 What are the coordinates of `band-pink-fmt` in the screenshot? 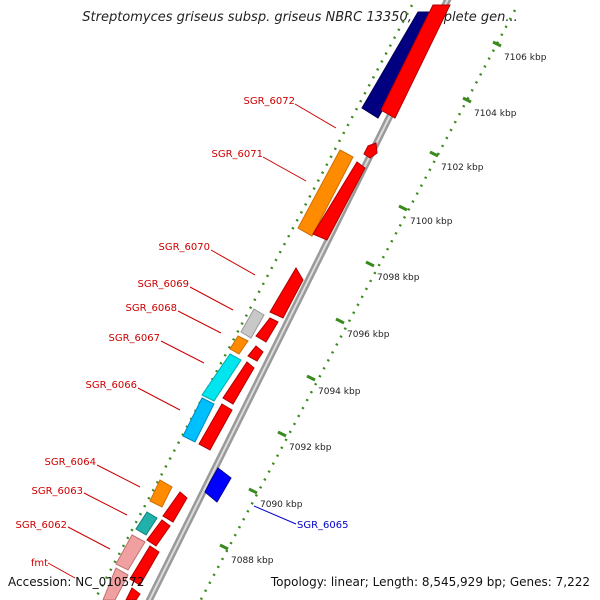 It's located at (115, 583).